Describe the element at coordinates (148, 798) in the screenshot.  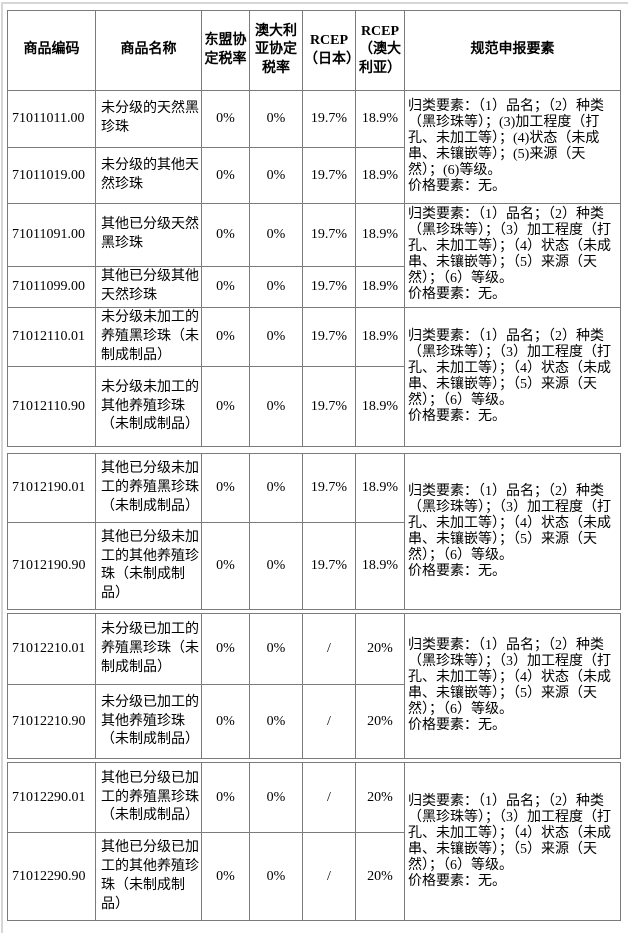
I see `cell-product-name: 其他已分级已加工的养殖黑珍珠（未制成制品）` at that location.